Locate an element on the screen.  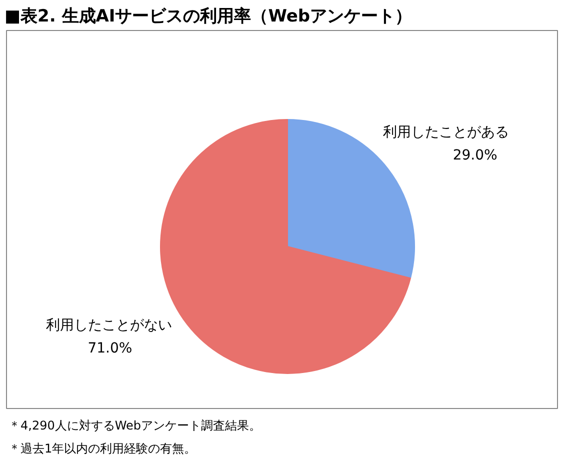
slice-label: 利用したことがある is located at coordinates (445, 132).